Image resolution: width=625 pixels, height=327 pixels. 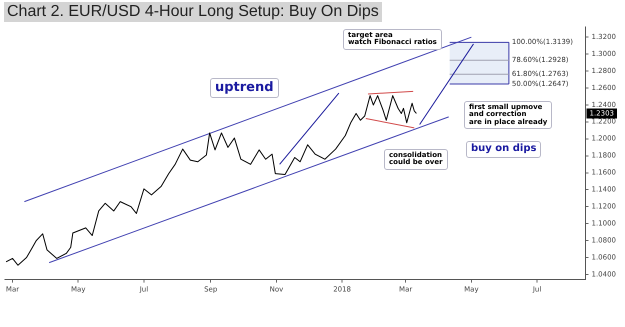 I want to click on annotation: buy on dips, so click(x=504, y=149).